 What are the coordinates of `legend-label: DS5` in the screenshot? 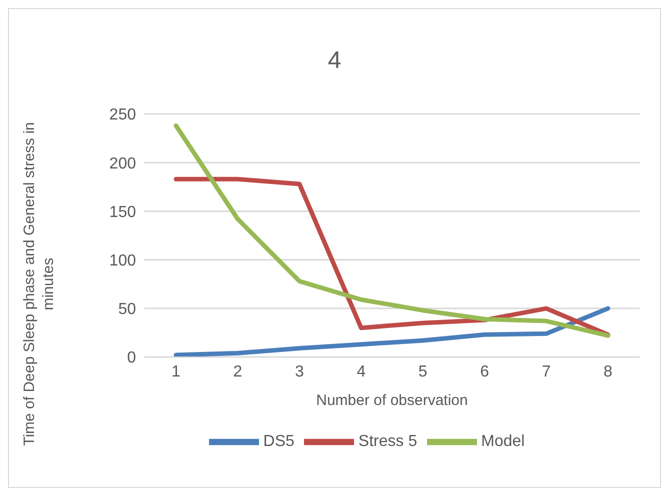 It's located at (278, 441).